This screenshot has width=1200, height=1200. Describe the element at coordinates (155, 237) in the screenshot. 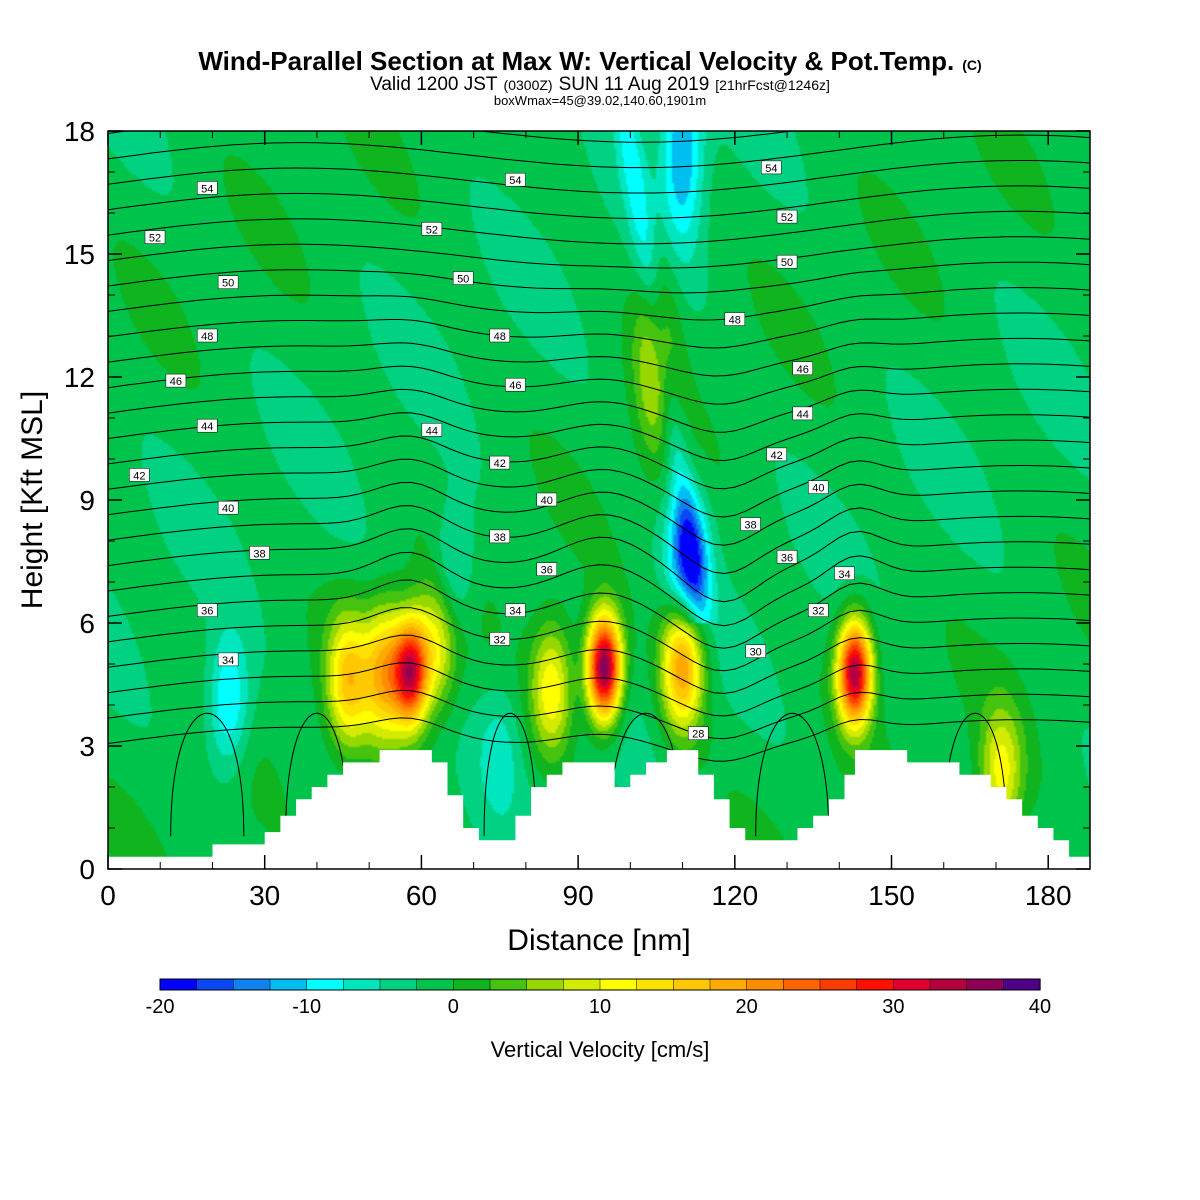

I see `isentrope-label: 52` at that location.